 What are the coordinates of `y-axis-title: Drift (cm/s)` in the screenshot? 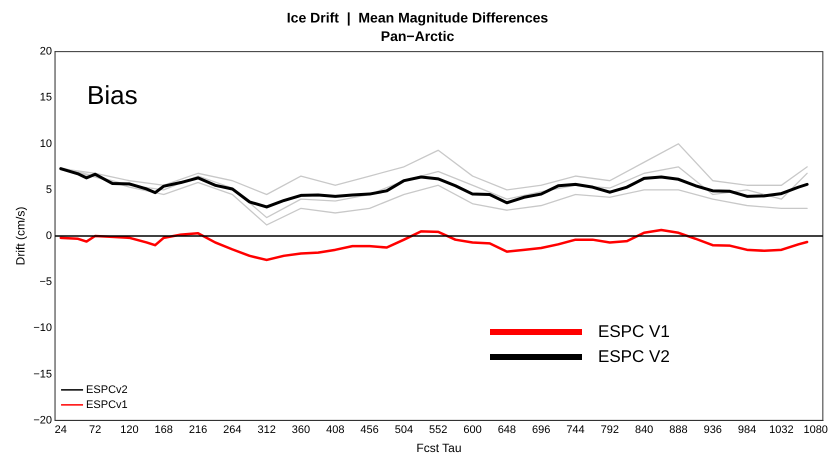 It's located at (21, 236).